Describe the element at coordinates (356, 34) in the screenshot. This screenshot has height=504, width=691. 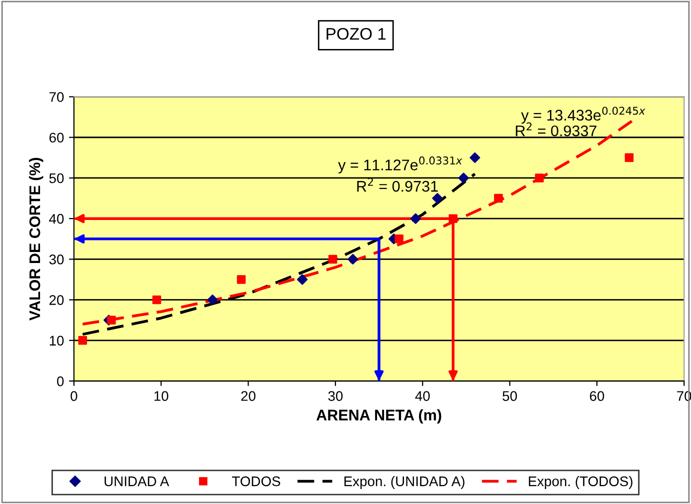
I see `chart-title: POZO 1` at that location.